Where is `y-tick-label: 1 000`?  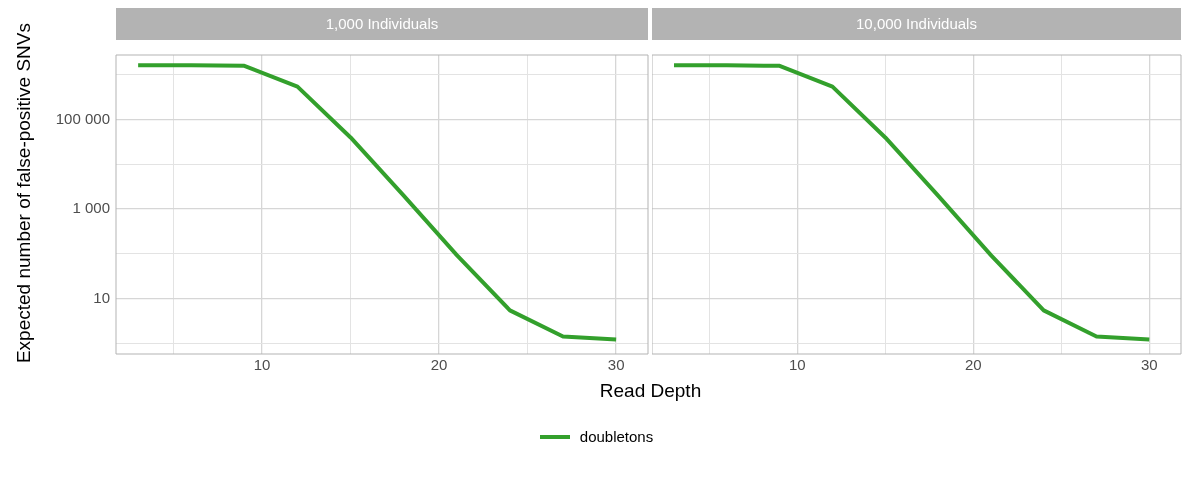
y-tick-label: 1 000 is located at coordinates (91, 208).